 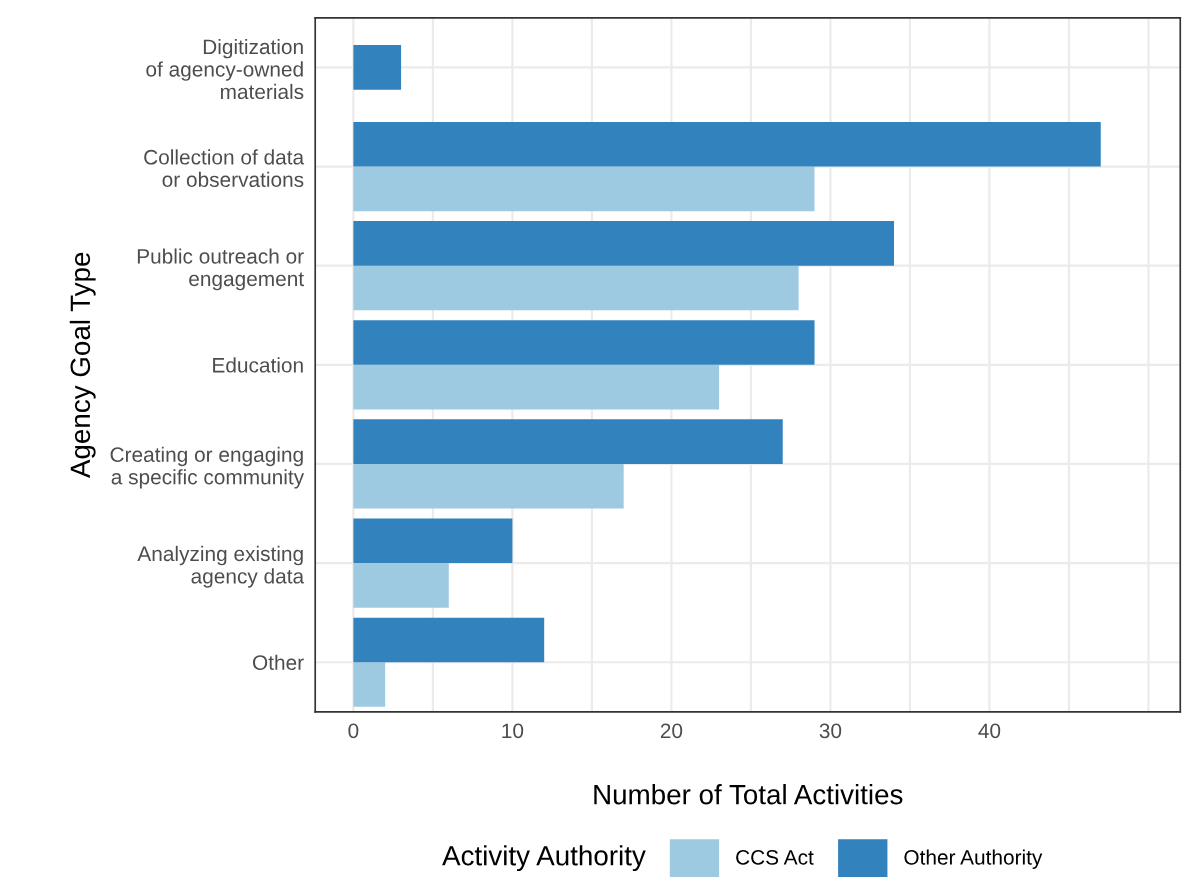 I want to click on y-axis-title: Agency Goal Type, so click(x=82, y=365).